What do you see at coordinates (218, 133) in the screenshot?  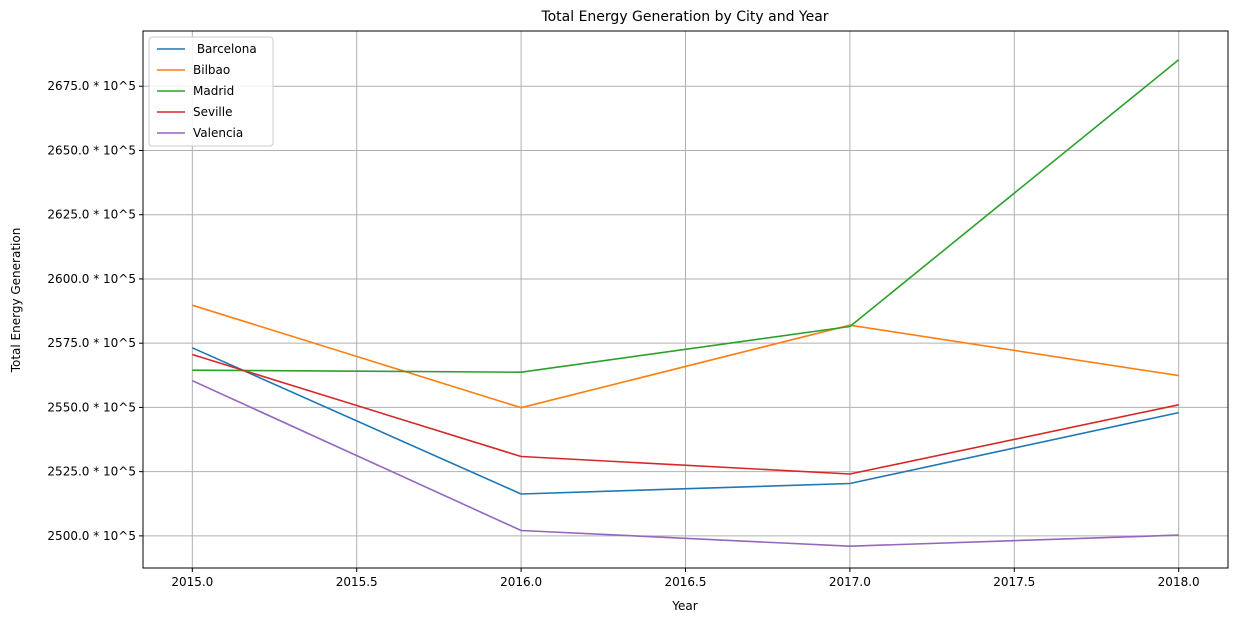 I see `legend-label: Valencia` at bounding box center [218, 133].